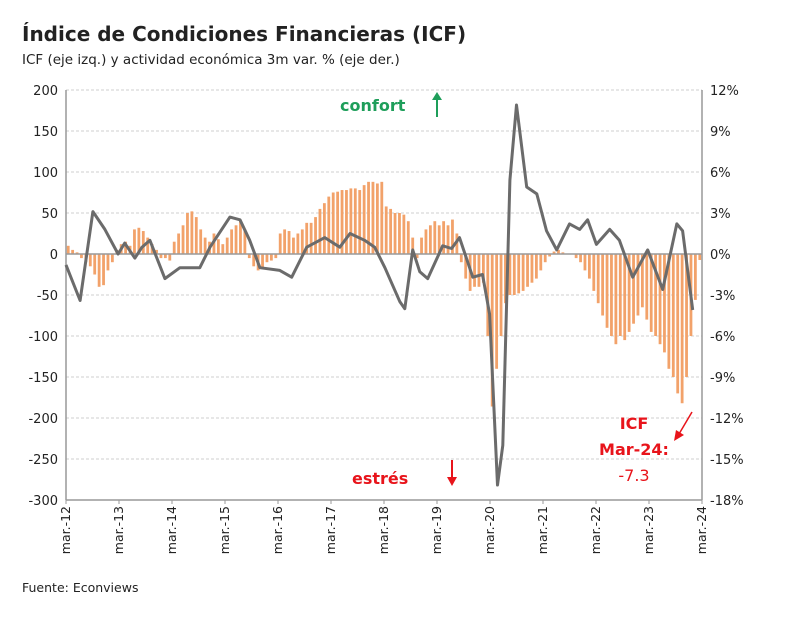  What do you see at coordinates (727, 419) in the screenshot?
I see `y-right-tick-label: -12%` at bounding box center [727, 419].